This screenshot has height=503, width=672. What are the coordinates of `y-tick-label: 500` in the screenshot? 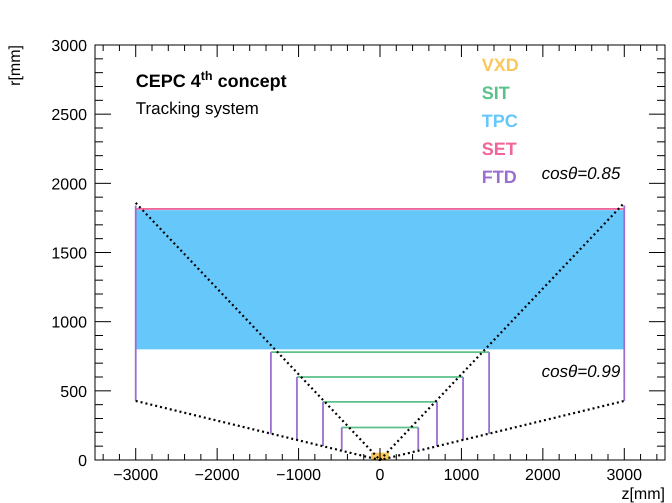 It's located at (74, 392).